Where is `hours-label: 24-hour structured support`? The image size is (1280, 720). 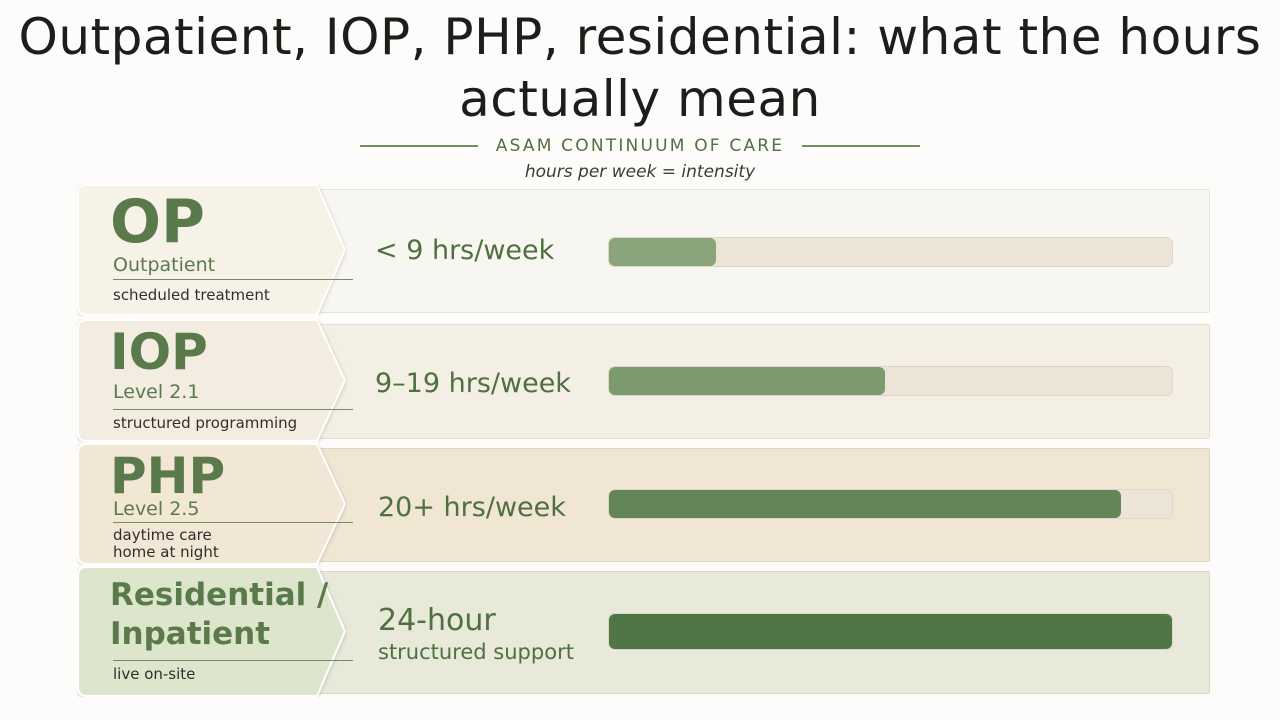 hours-label: 24-hour structured support is located at coordinates (476, 633).